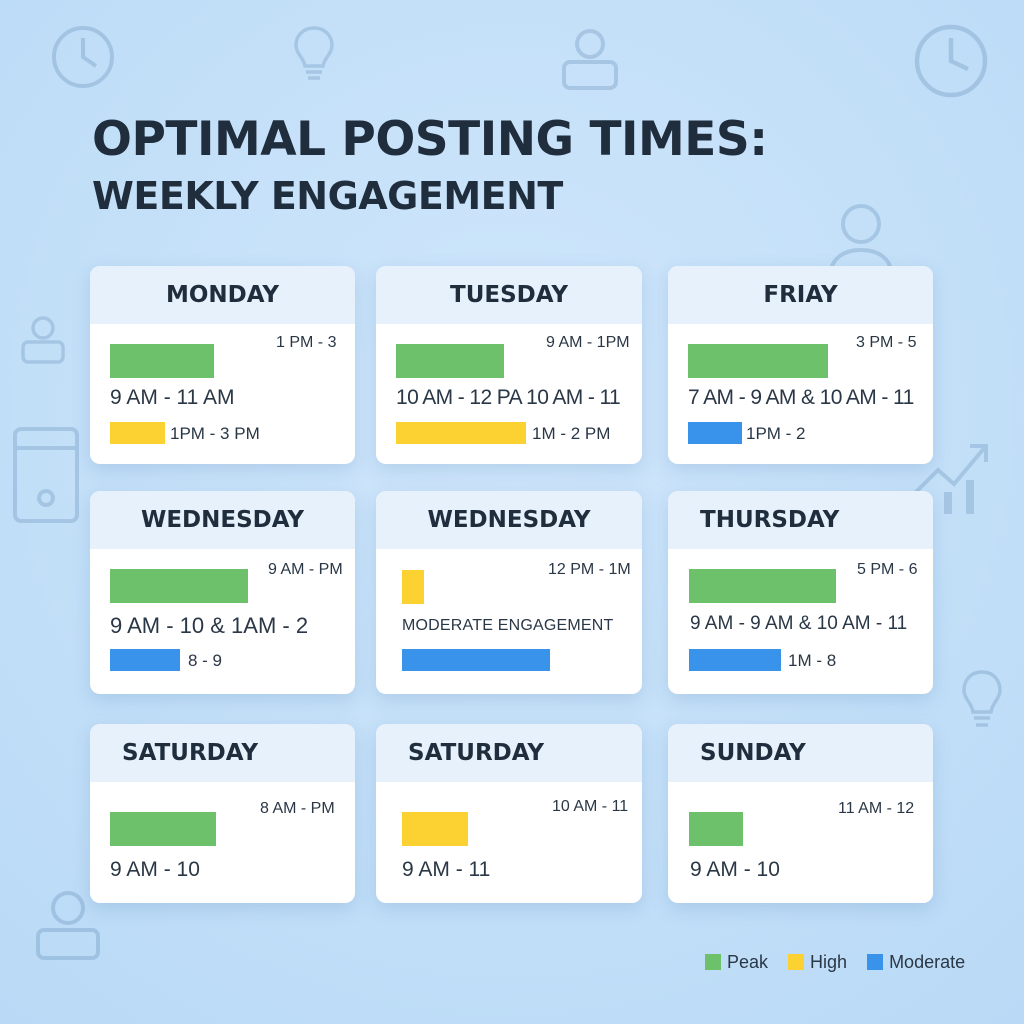 This screenshot has height=1024, width=1024. I want to click on day-title: FRIAY, so click(800, 295).